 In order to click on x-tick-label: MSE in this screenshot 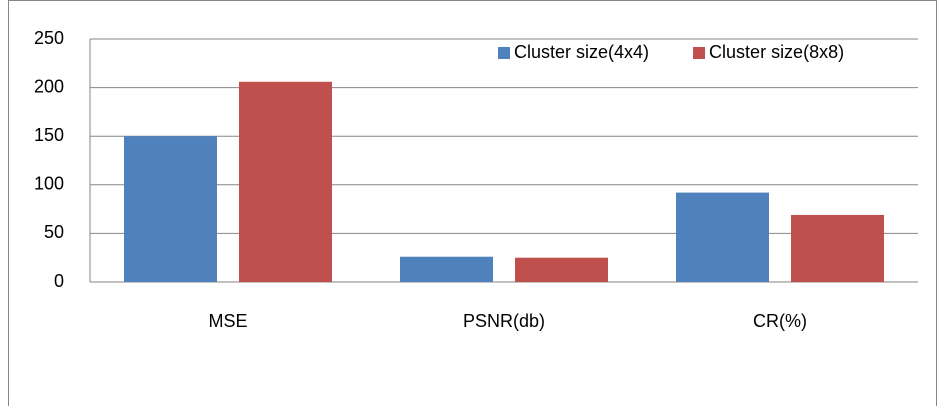, I will do `click(227, 321)`.